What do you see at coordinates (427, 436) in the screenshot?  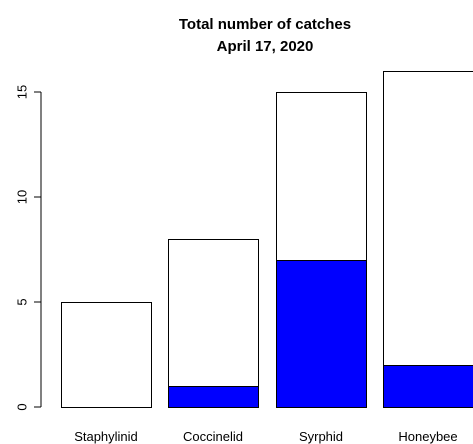 I see `category-label: Honeybee` at bounding box center [427, 436].